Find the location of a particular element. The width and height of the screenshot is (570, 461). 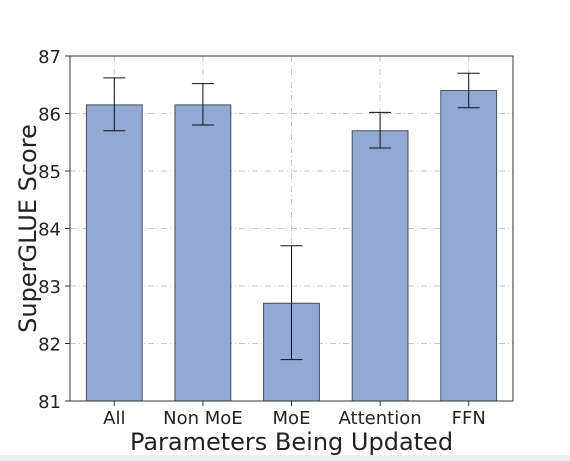

x-tick-label: FFN is located at coordinates (469, 418).